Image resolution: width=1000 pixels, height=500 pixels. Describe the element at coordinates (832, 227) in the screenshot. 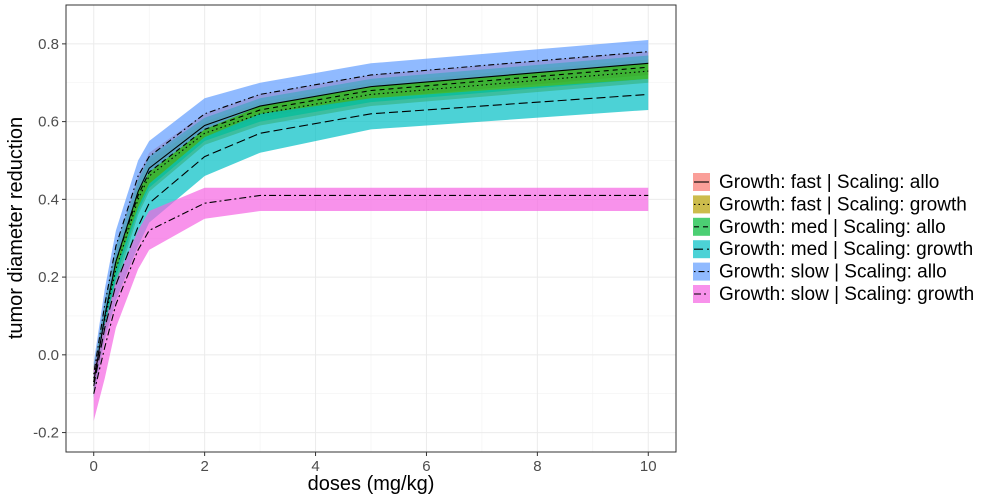

I see `legend-label: Growth: med | Scaling: allo` at that location.